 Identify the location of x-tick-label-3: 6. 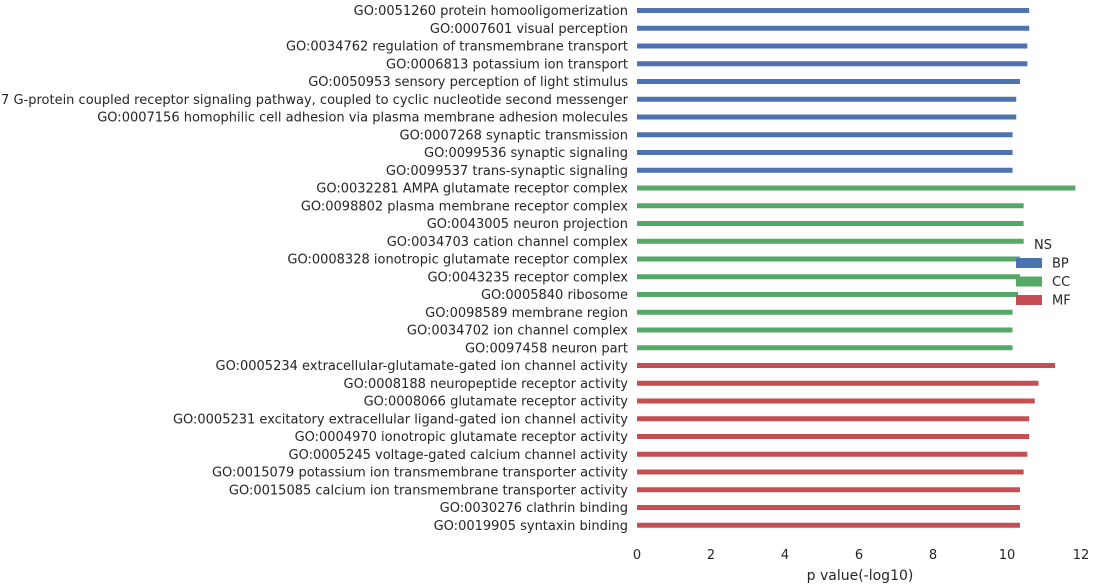
(859, 555).